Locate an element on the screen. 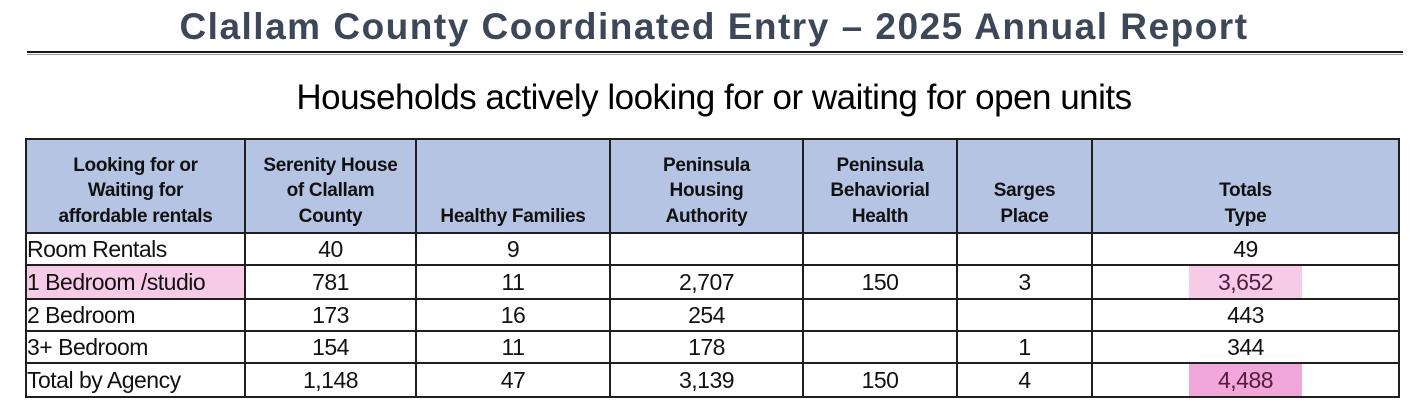 The image size is (1428, 406). cell-peninsula-housing-authority: 2,707 is located at coordinates (706, 282).